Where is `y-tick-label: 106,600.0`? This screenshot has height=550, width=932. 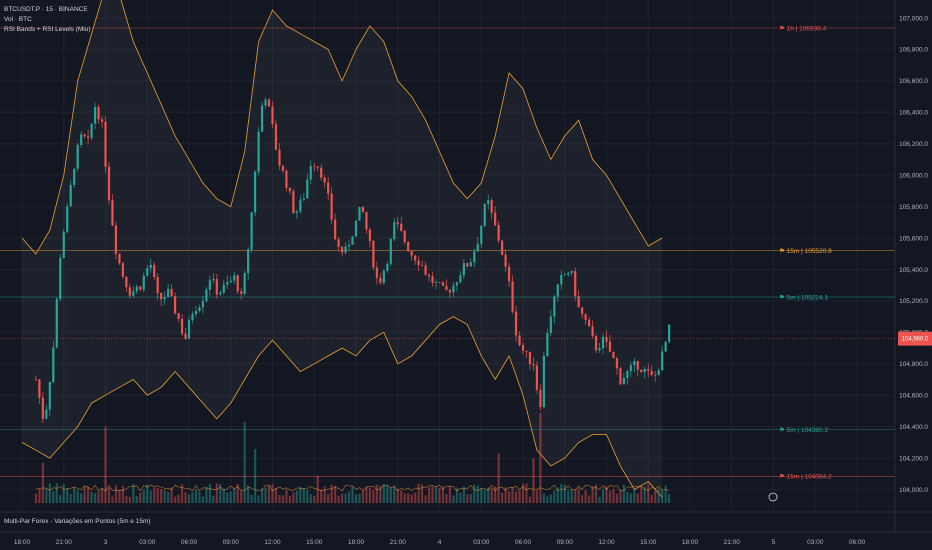
y-tick-label: 106,600.0 is located at coordinates (913, 81).